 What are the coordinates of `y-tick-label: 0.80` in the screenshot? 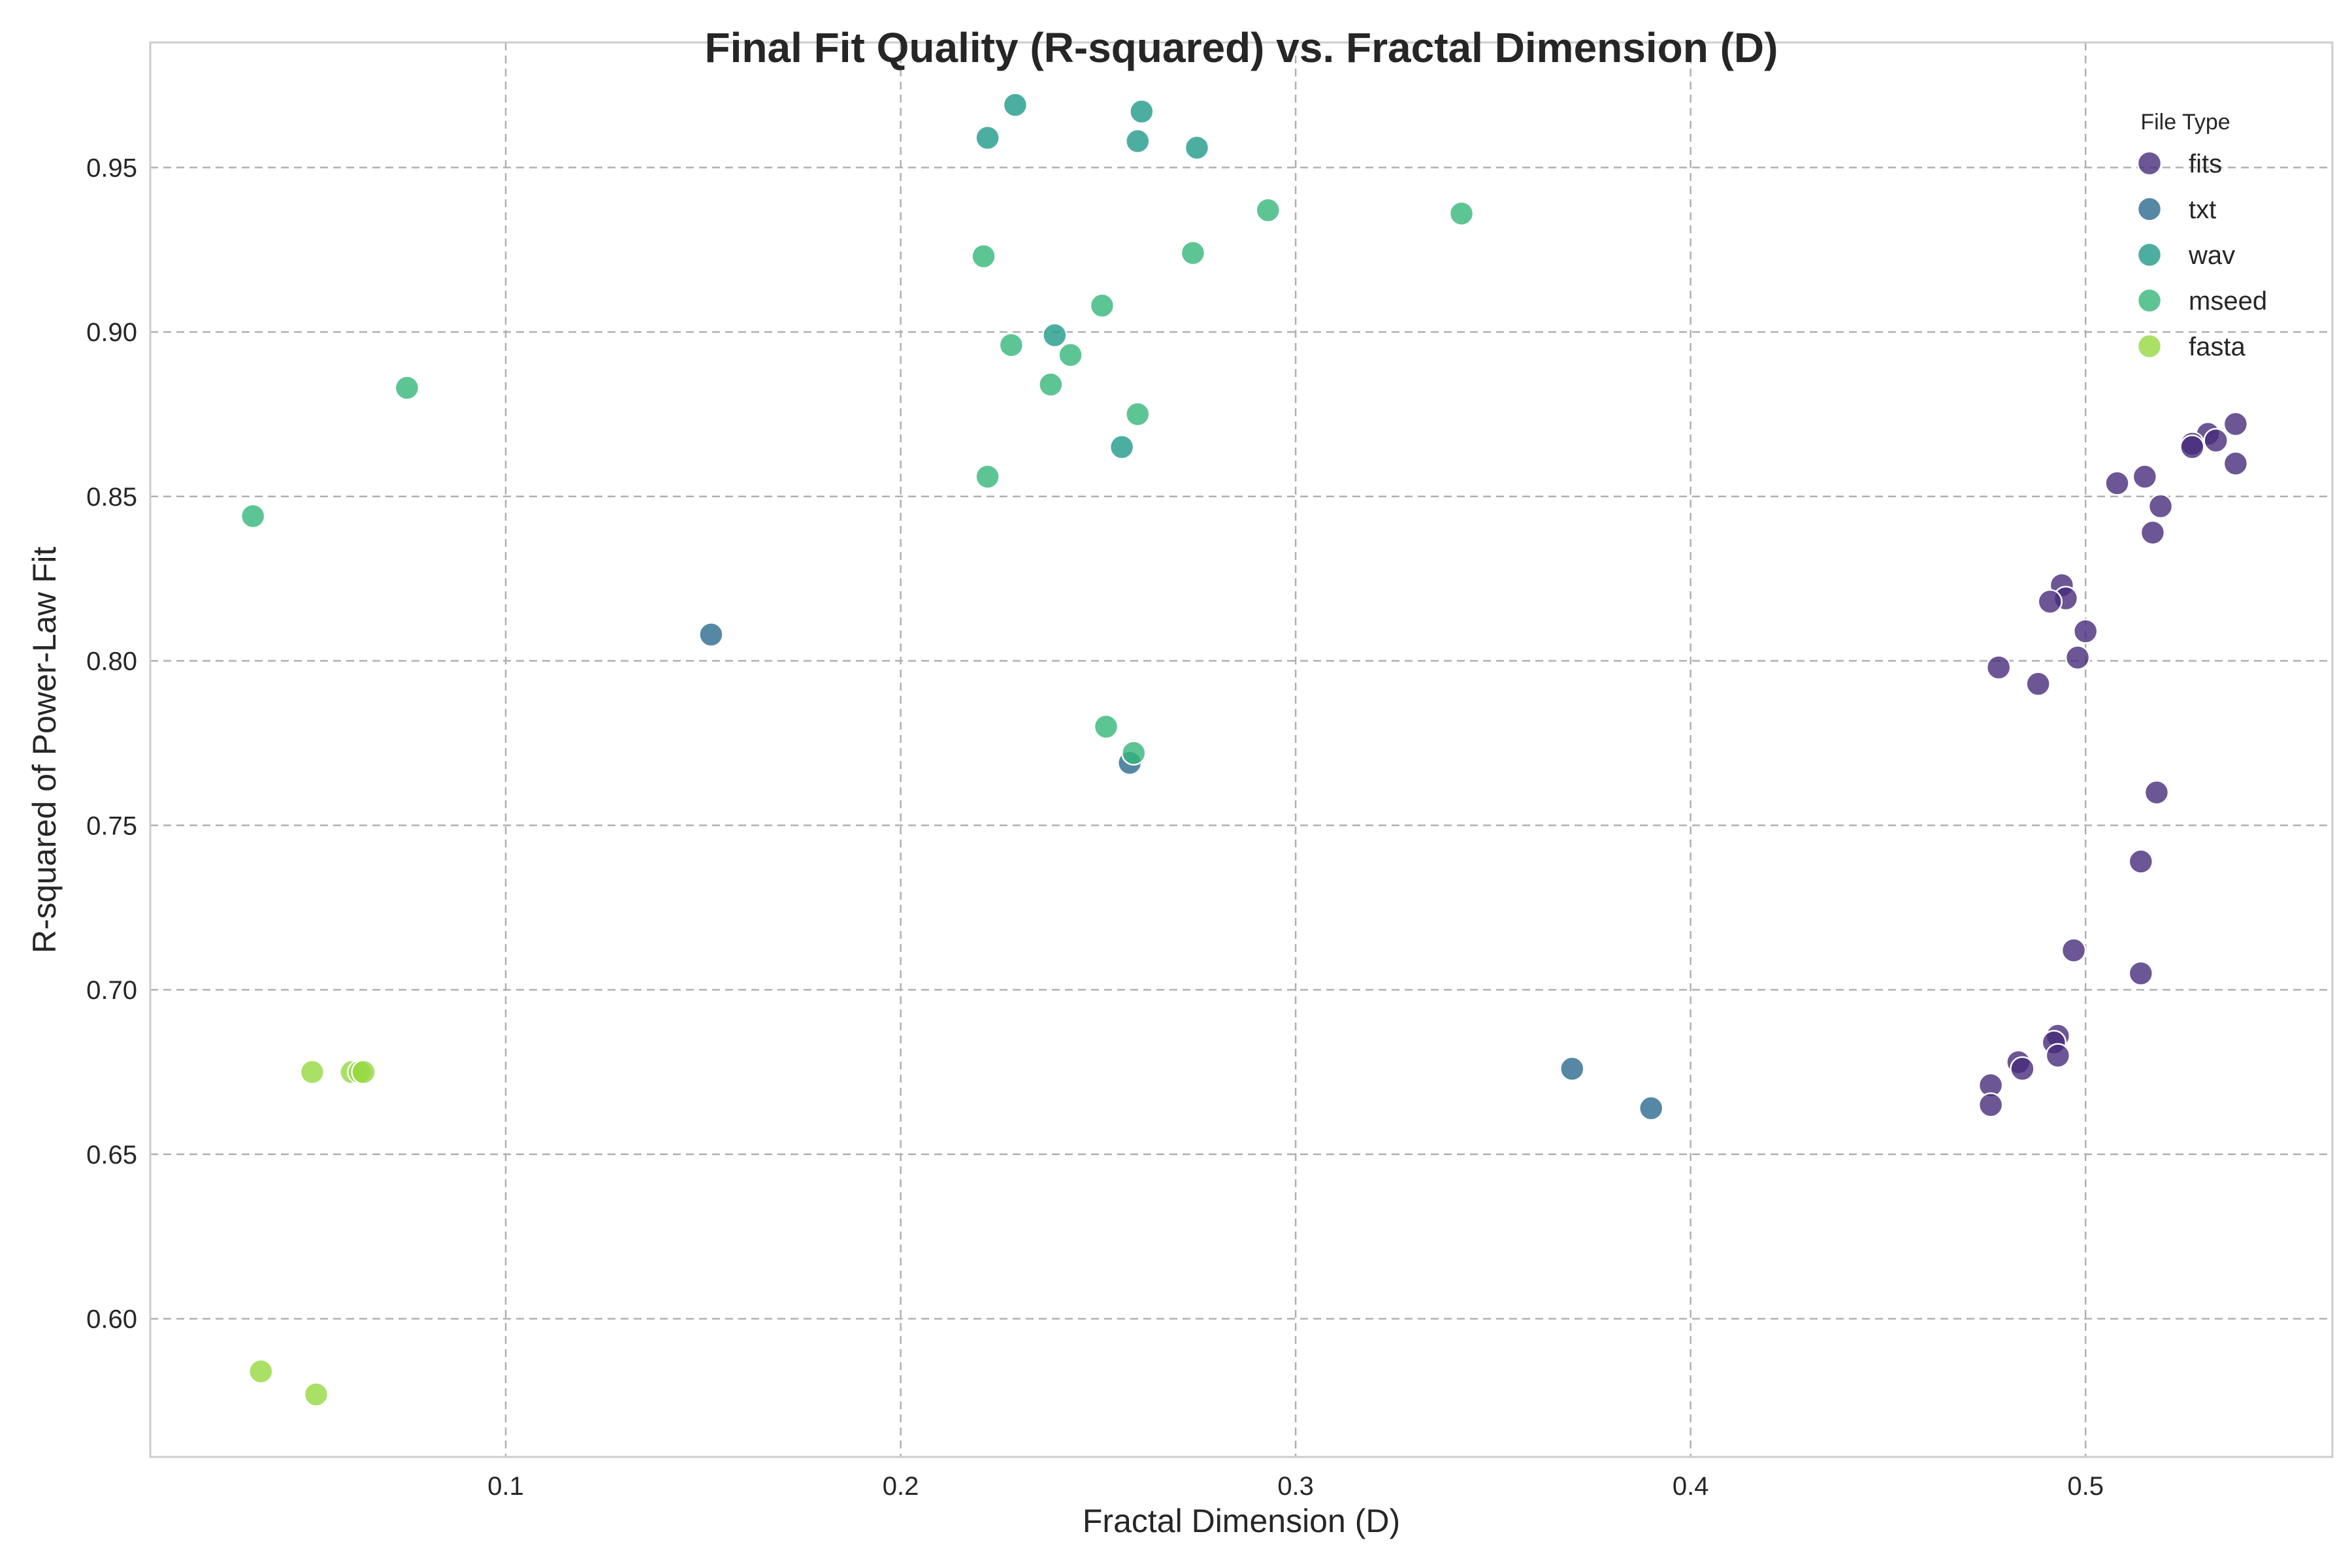 It's located at (111, 661).